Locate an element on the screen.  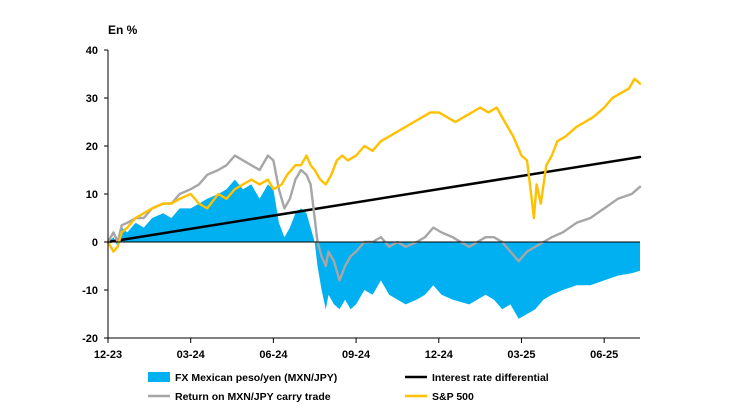
unit-label: En % is located at coordinates (123, 30).